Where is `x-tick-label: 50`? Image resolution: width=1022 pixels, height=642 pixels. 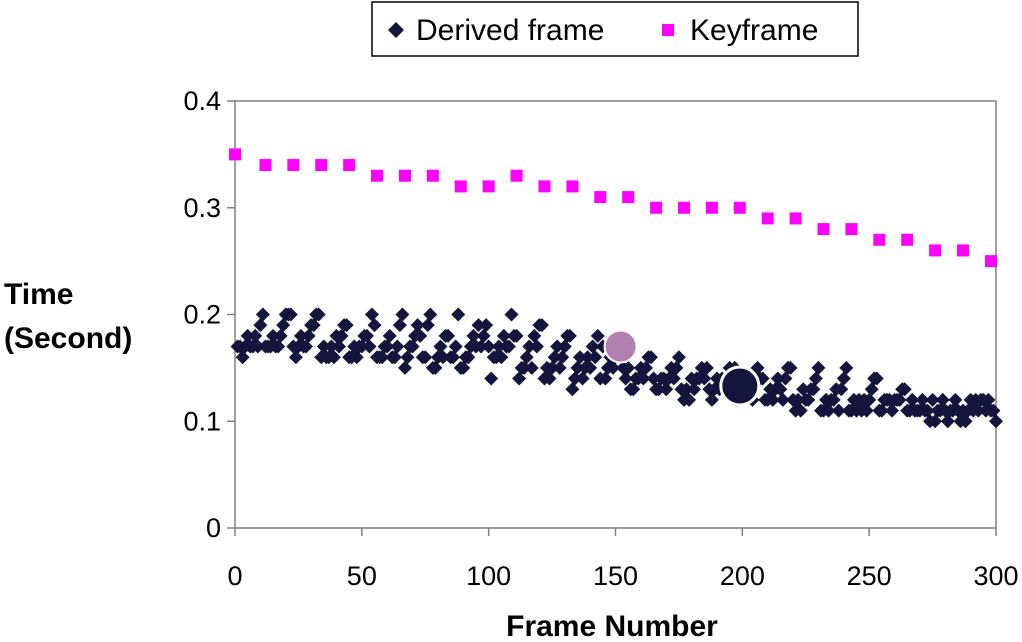
x-tick-label: 50 is located at coordinates (362, 576).